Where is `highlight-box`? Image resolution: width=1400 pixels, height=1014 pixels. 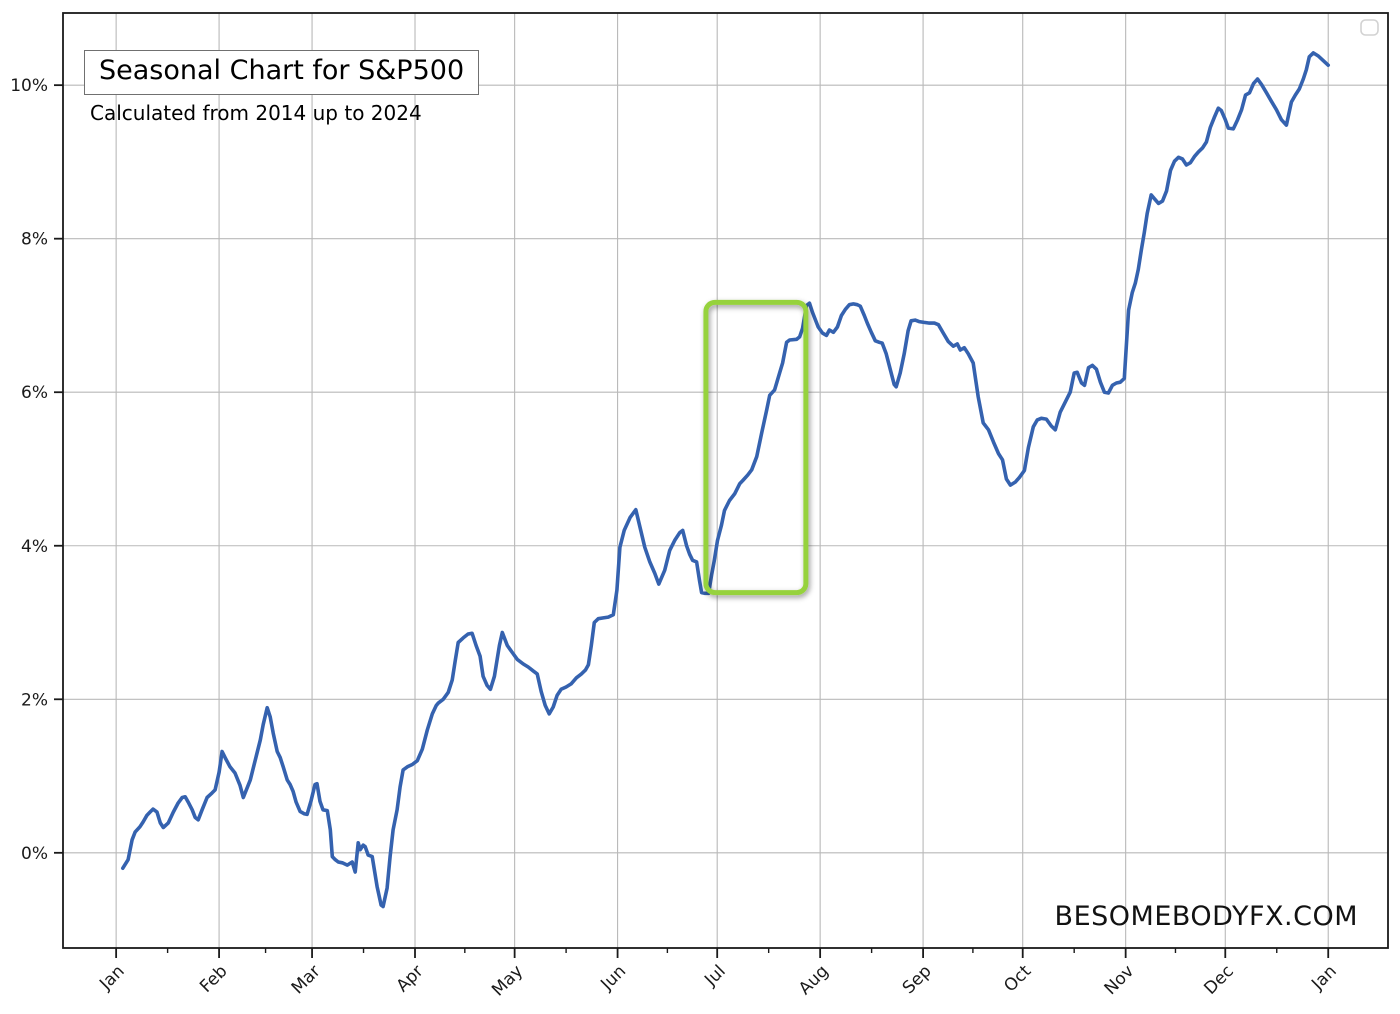
highlight-box is located at coordinates (756, 447).